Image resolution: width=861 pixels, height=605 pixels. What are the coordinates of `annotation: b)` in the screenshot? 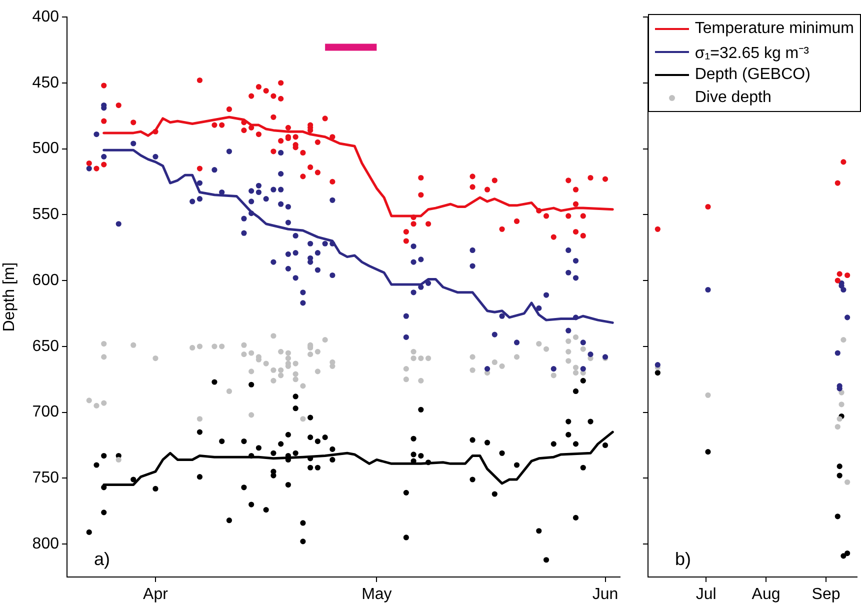 It's located at (683, 559).